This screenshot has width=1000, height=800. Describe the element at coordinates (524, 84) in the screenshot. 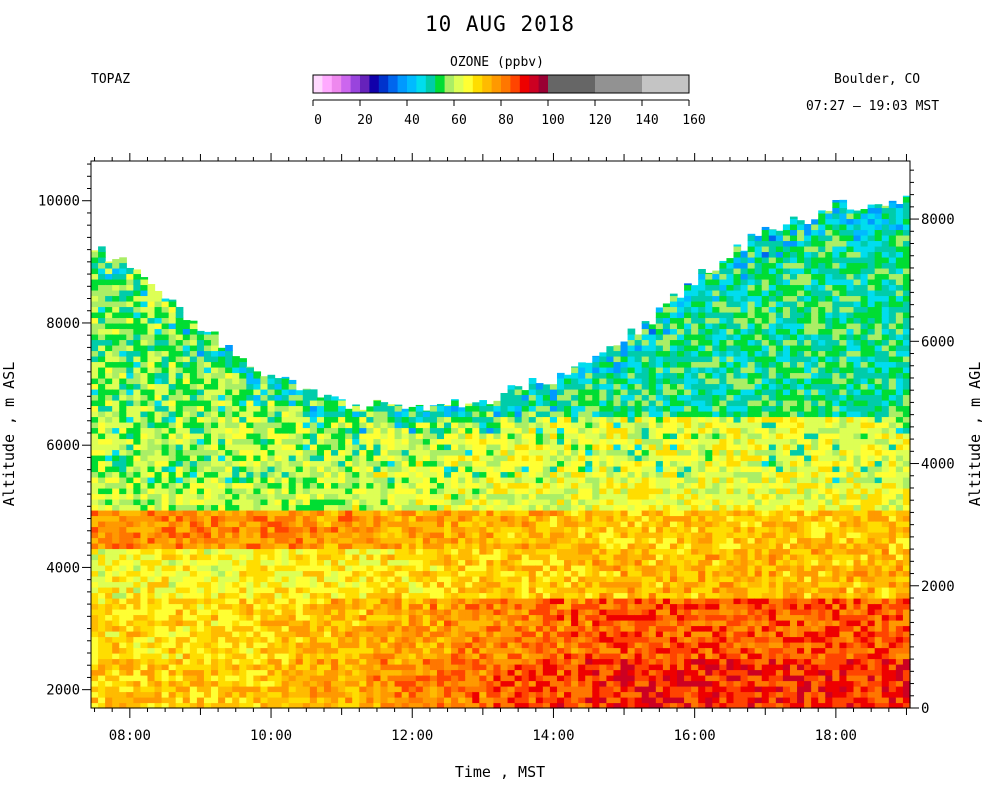

I see `colorbar-bin` at that location.